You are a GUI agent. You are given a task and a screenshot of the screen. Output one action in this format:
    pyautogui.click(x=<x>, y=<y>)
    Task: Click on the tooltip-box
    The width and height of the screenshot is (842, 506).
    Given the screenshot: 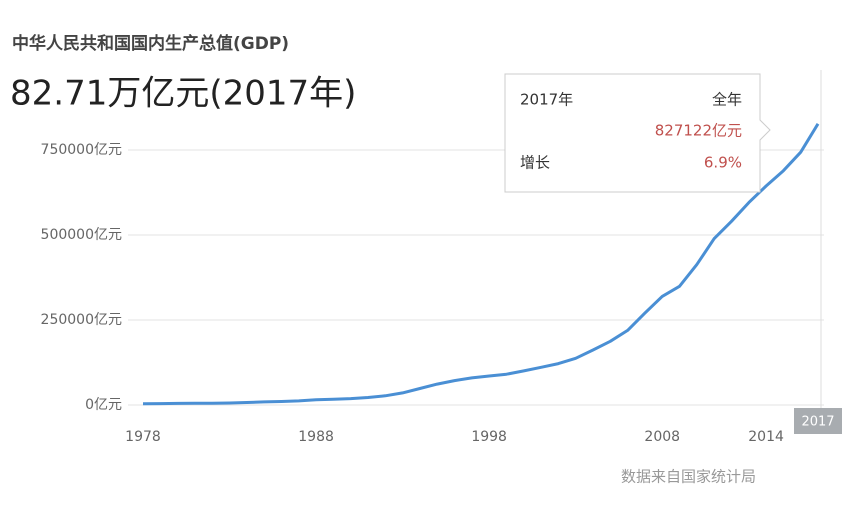 What is the action you would take?
    pyautogui.click(x=637, y=133)
    